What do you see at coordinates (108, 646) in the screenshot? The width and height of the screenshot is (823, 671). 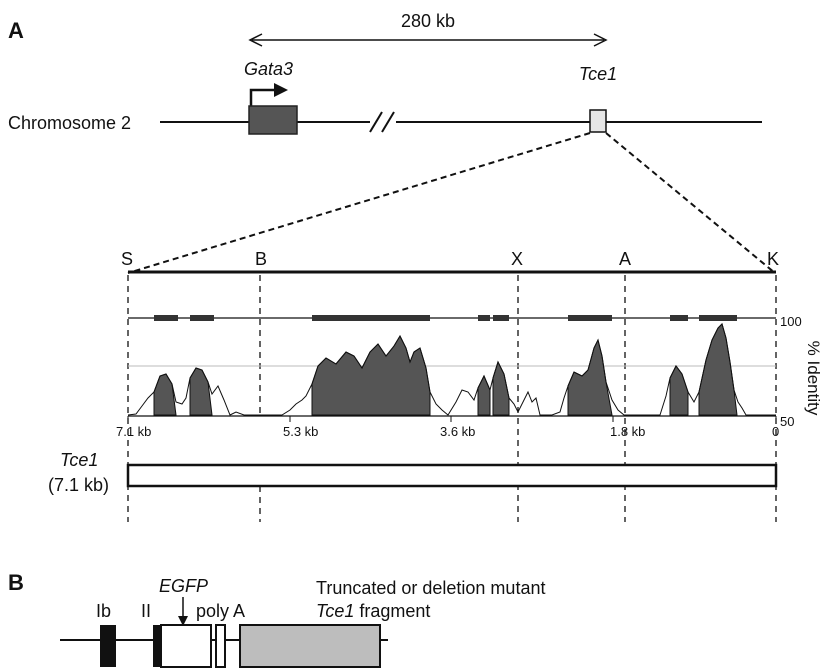 I see `exon-ib-box` at bounding box center [108, 646].